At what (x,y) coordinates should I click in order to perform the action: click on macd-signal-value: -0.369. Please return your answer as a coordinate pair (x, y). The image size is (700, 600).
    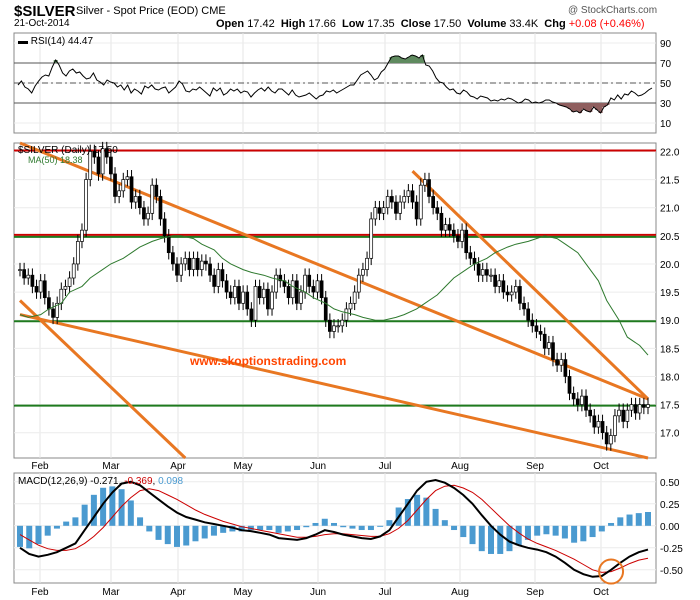
    Looking at the image, I should click on (138, 481).